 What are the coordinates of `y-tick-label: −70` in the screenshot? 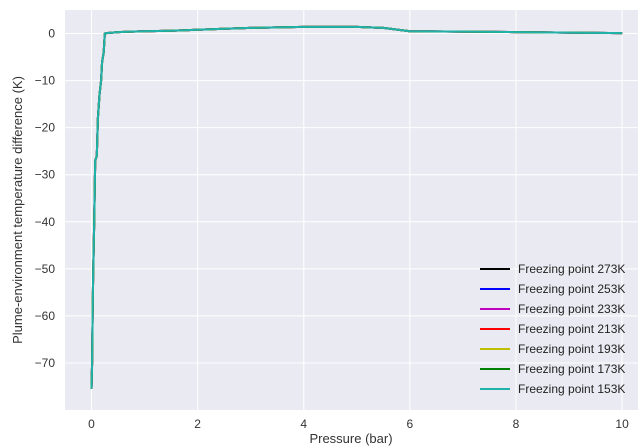 It's located at (45, 363).